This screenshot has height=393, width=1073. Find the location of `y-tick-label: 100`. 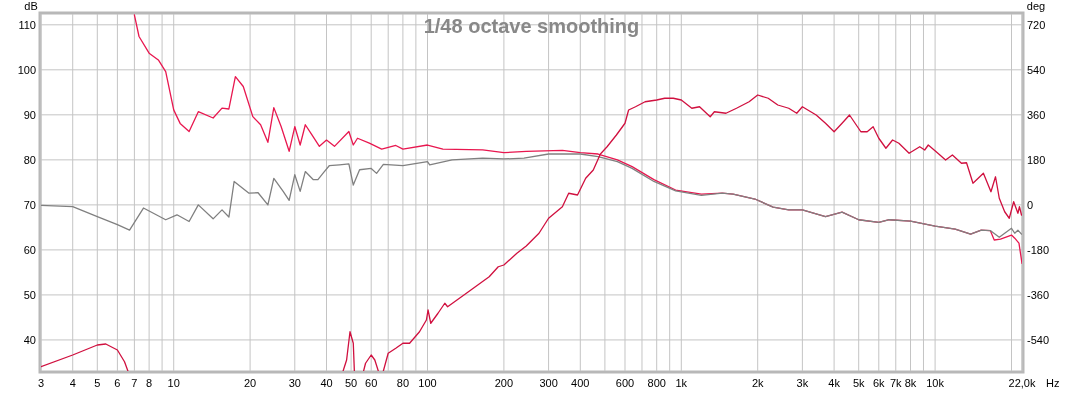

y-tick-label: 100 is located at coordinates (26, 69).